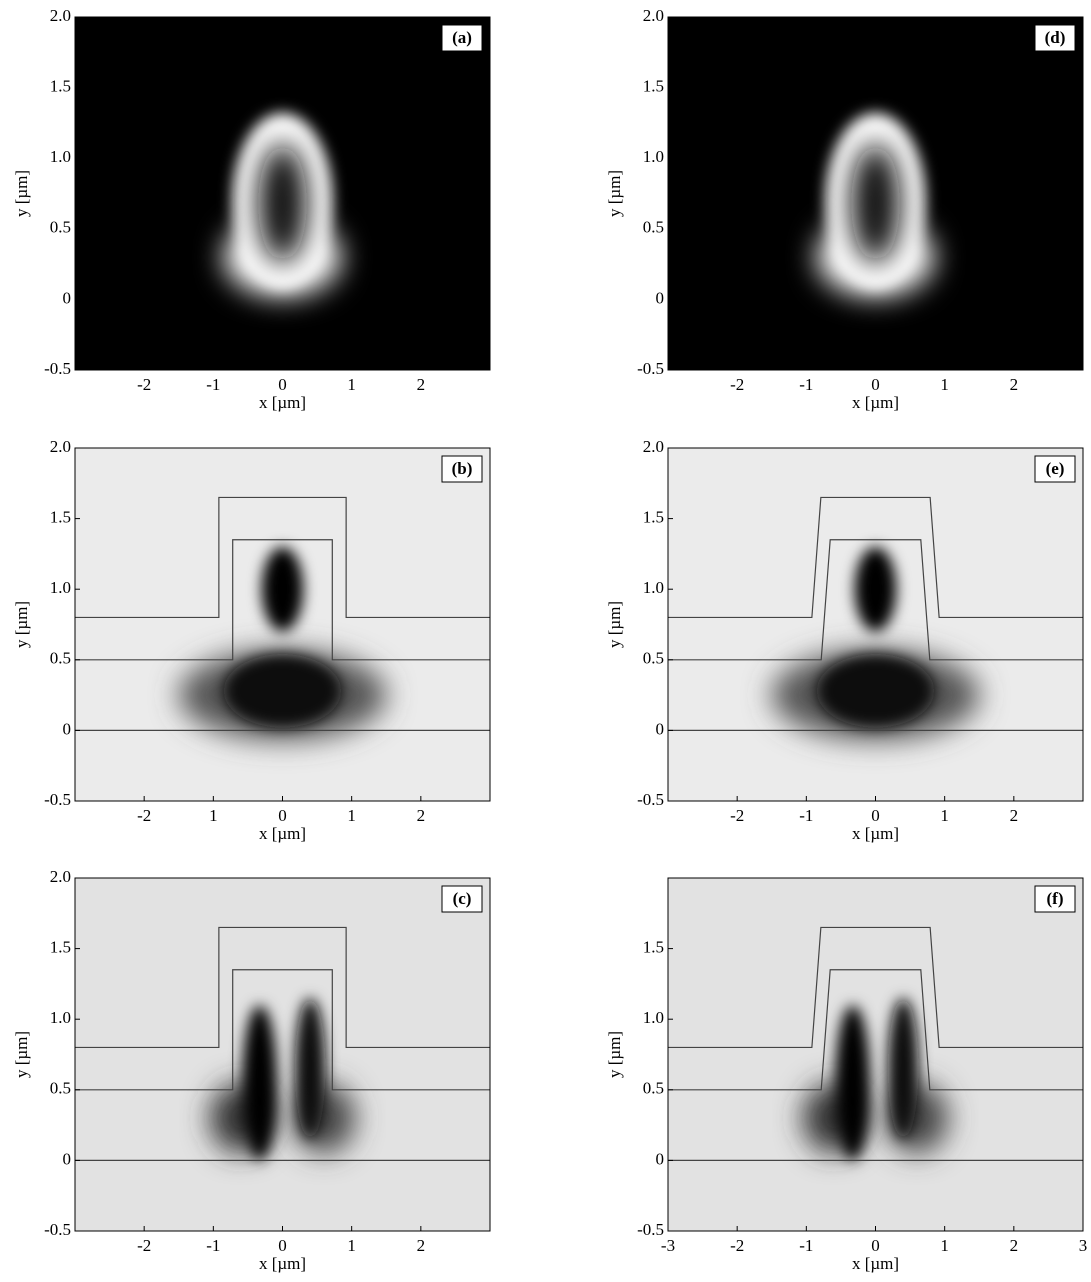 Image resolution: width=1091 pixels, height=1282 pixels. What do you see at coordinates (668, 1245) in the screenshot?
I see `x-tick-label: -3` at bounding box center [668, 1245].